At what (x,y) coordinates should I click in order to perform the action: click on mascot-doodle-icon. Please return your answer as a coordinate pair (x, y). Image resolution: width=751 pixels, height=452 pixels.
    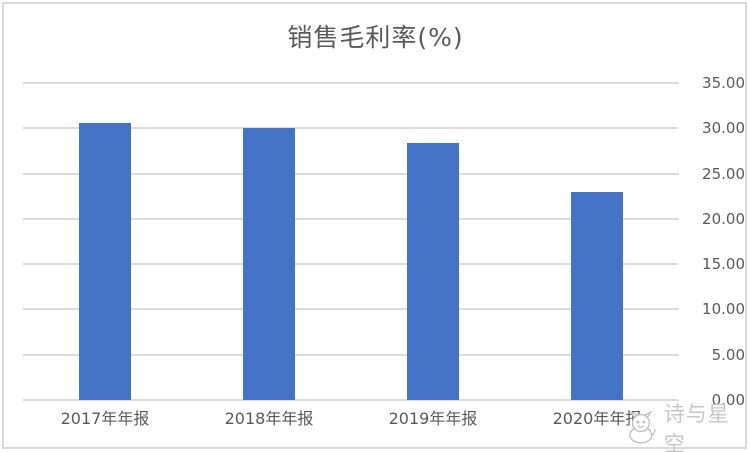
    Looking at the image, I should click on (642, 427).